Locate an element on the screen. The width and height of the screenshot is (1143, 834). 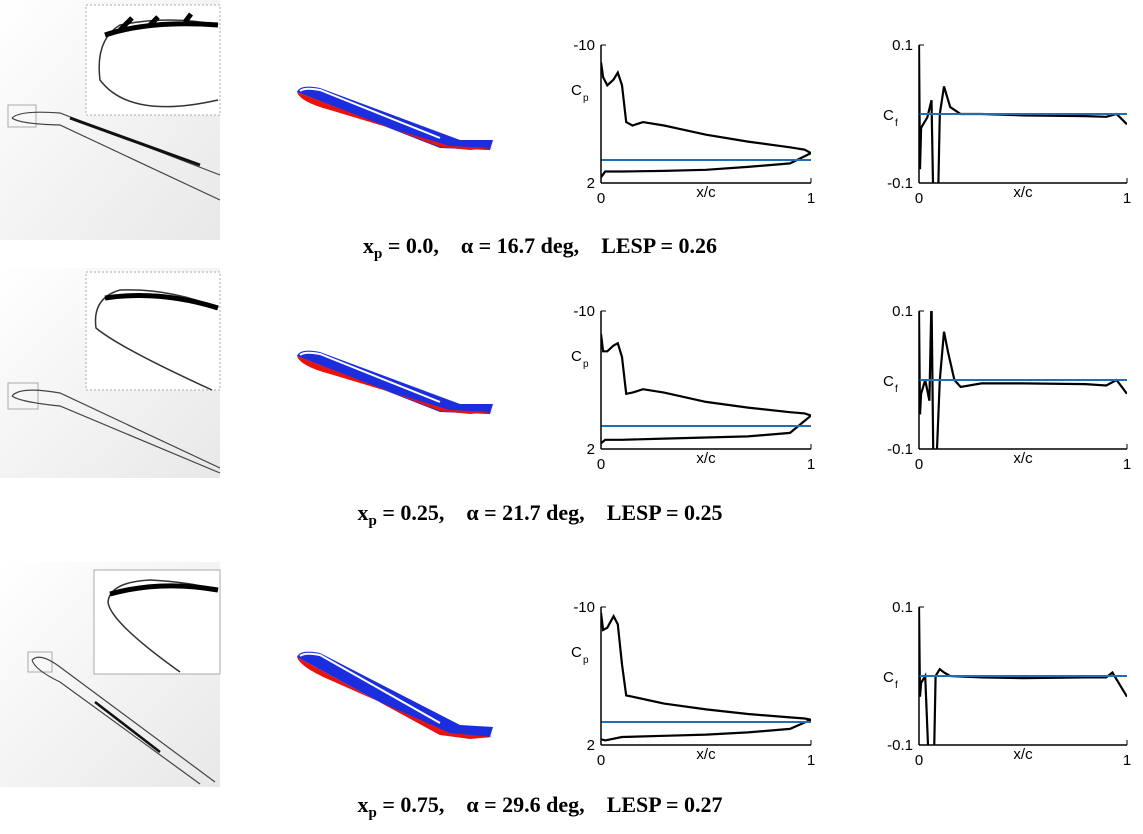
caption: xp = 0.25, α = 21.7 deg, LESP = 0.25 is located at coordinates (539, 514).